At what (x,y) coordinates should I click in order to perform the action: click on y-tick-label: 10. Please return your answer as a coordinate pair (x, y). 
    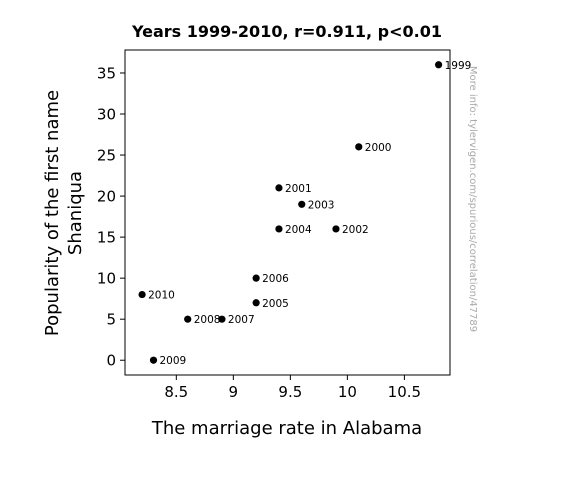
    Looking at the image, I should click on (106, 279).